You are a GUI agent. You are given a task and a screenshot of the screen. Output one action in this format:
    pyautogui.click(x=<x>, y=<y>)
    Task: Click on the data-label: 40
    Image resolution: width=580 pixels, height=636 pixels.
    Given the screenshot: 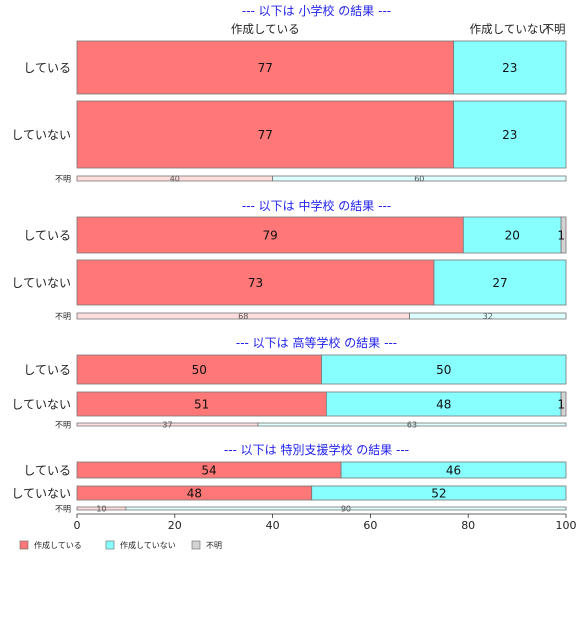 What is the action you would take?
    pyautogui.click(x=175, y=179)
    